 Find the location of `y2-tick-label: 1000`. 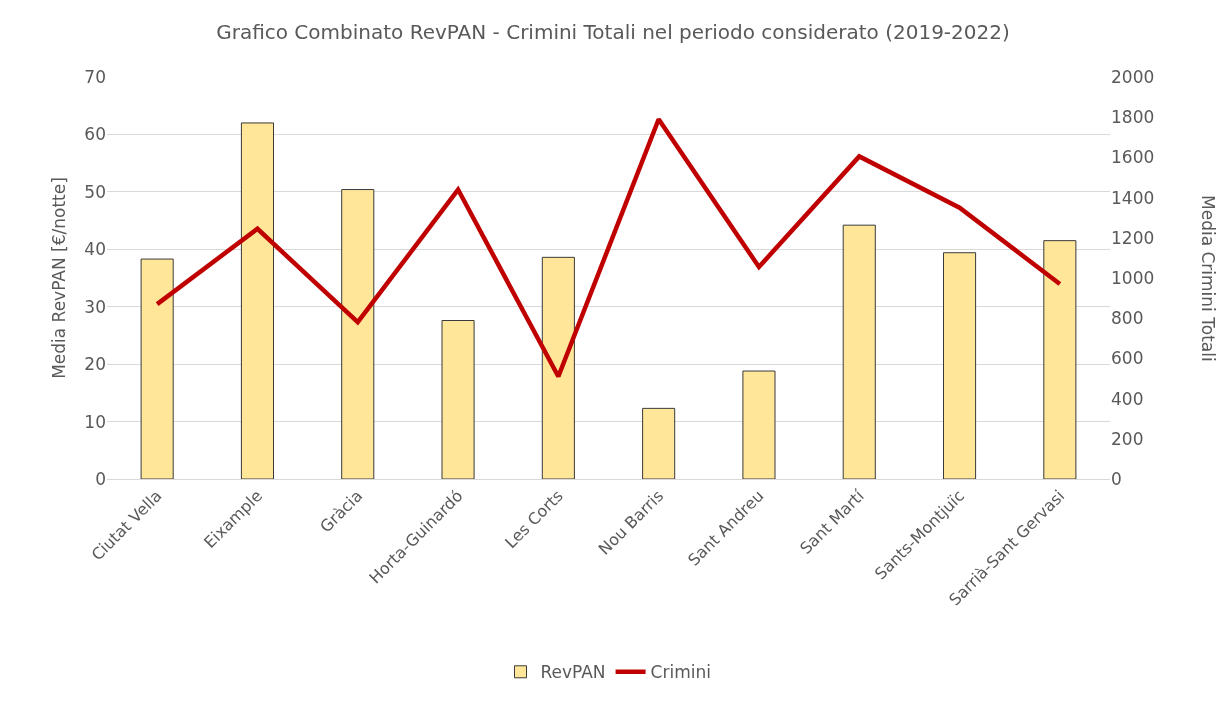

y2-tick-label: 1000 is located at coordinates (1133, 277).